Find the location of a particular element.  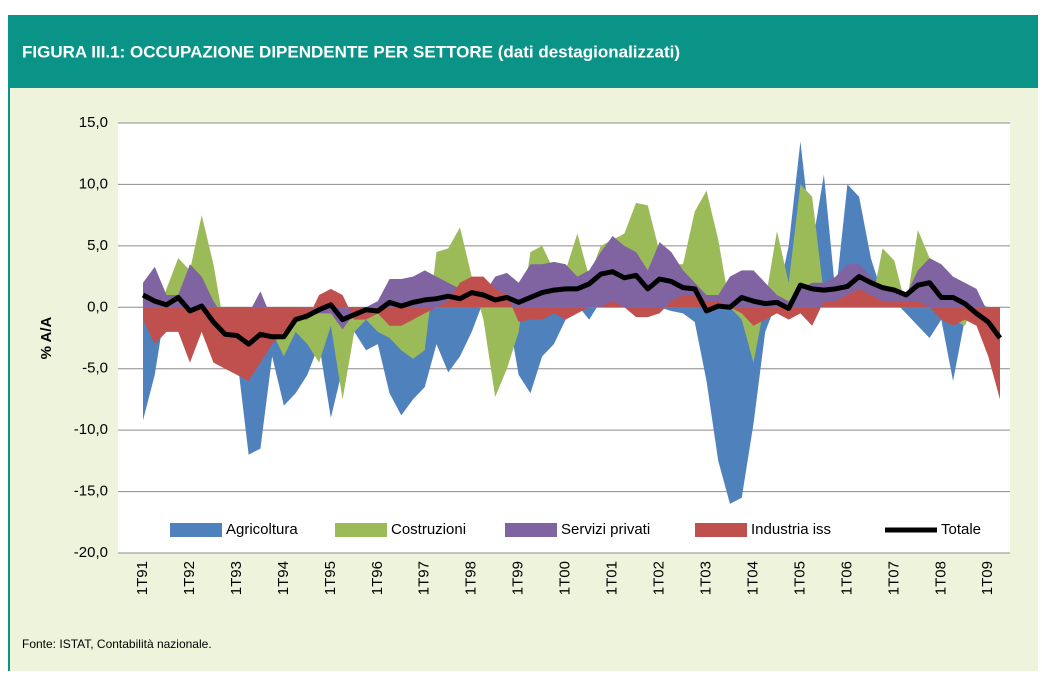

y-tick-label: 0,0 is located at coordinates (97, 306).